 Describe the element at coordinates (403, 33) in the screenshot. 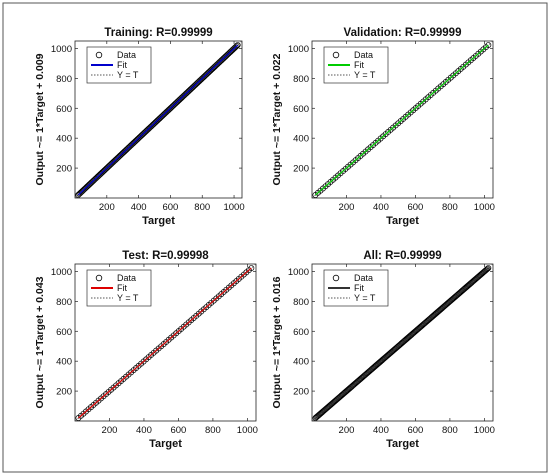

I see `plot-title: Validation: R=0.99999` at that location.